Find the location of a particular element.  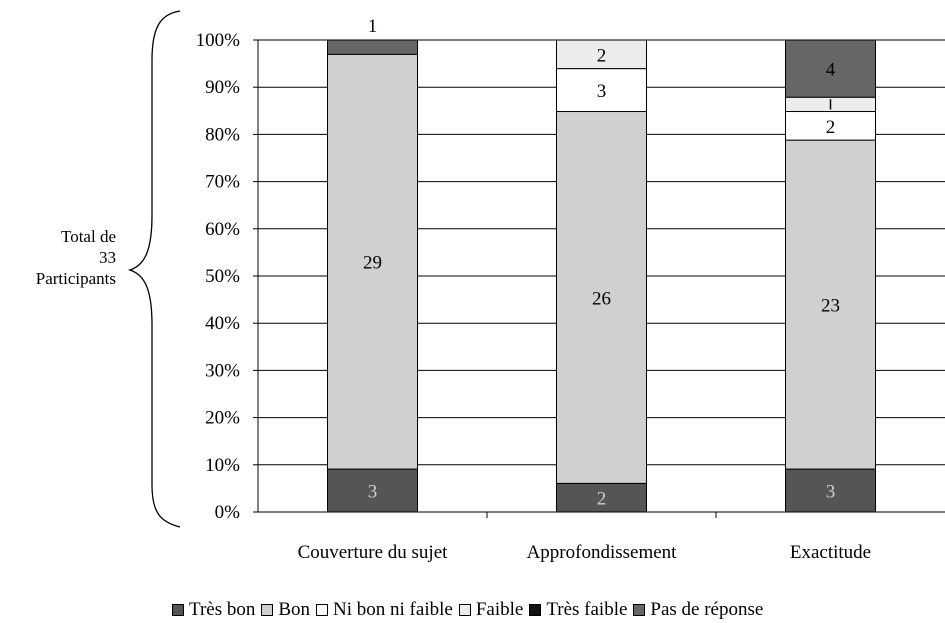

legend-item: Bon is located at coordinates (285, 610).